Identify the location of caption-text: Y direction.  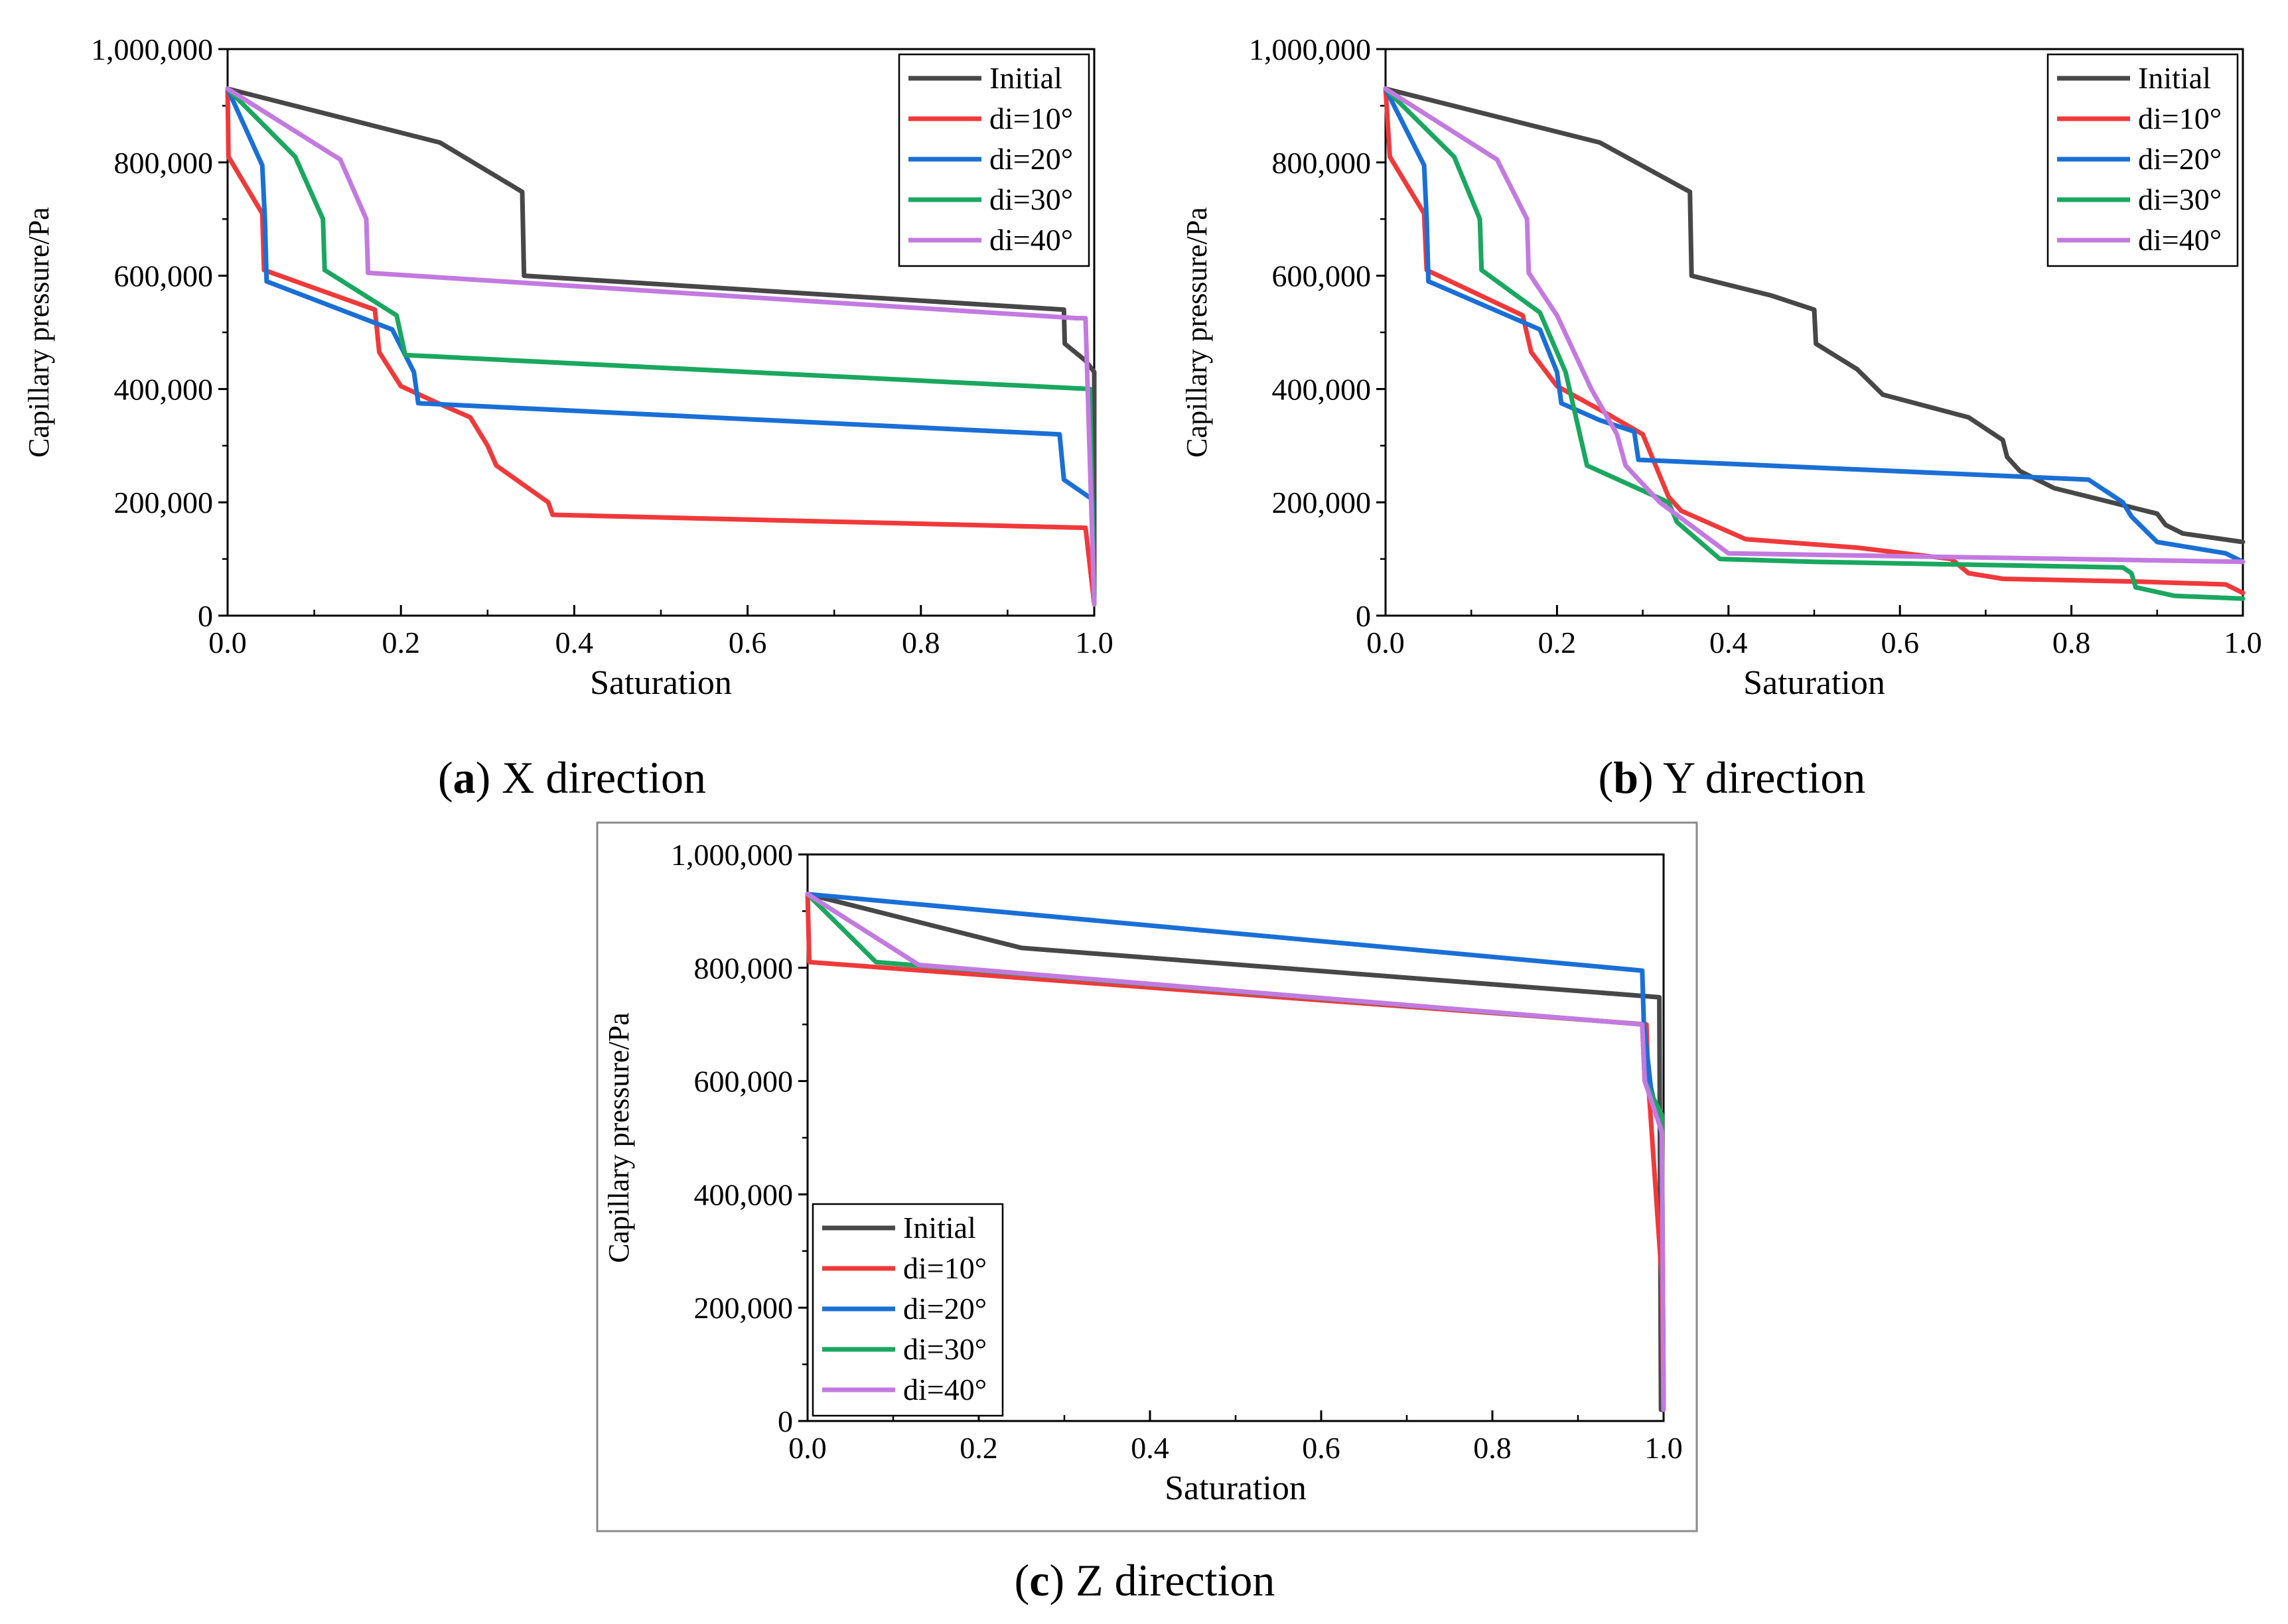
(1764, 777).